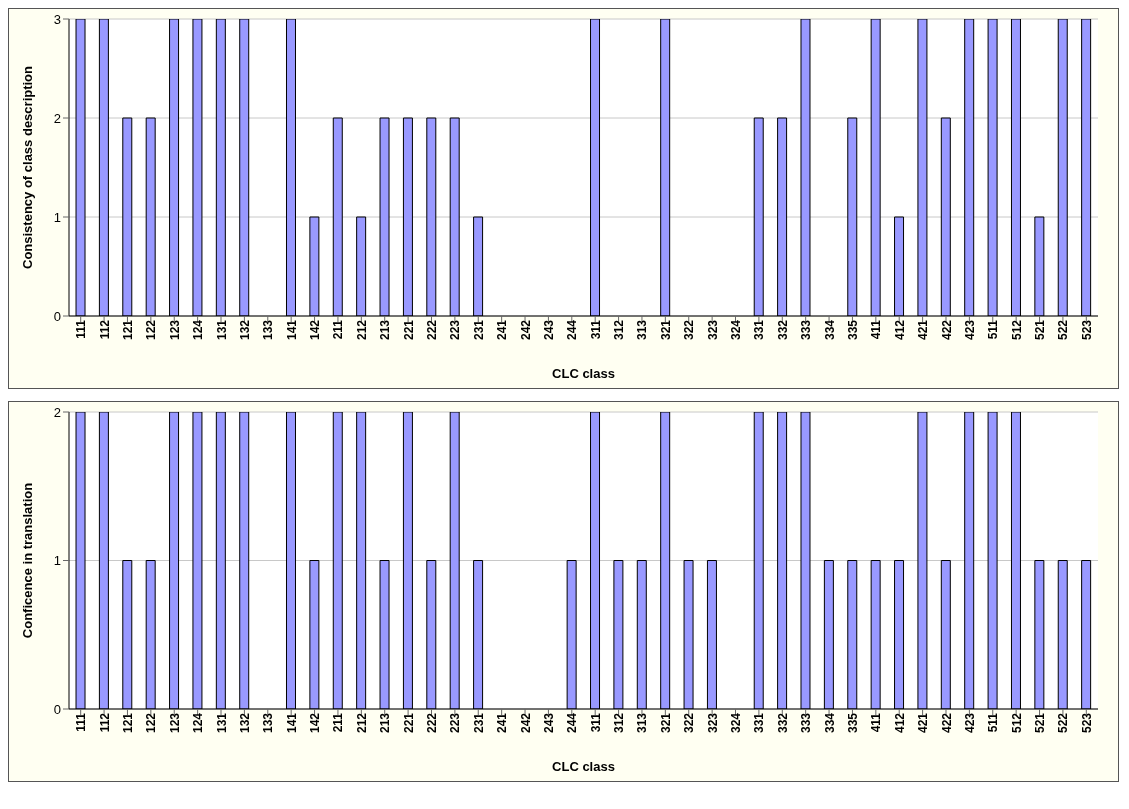 The width and height of the screenshot is (1129, 809). I want to click on y-tick-label: 3, so click(57, 19).